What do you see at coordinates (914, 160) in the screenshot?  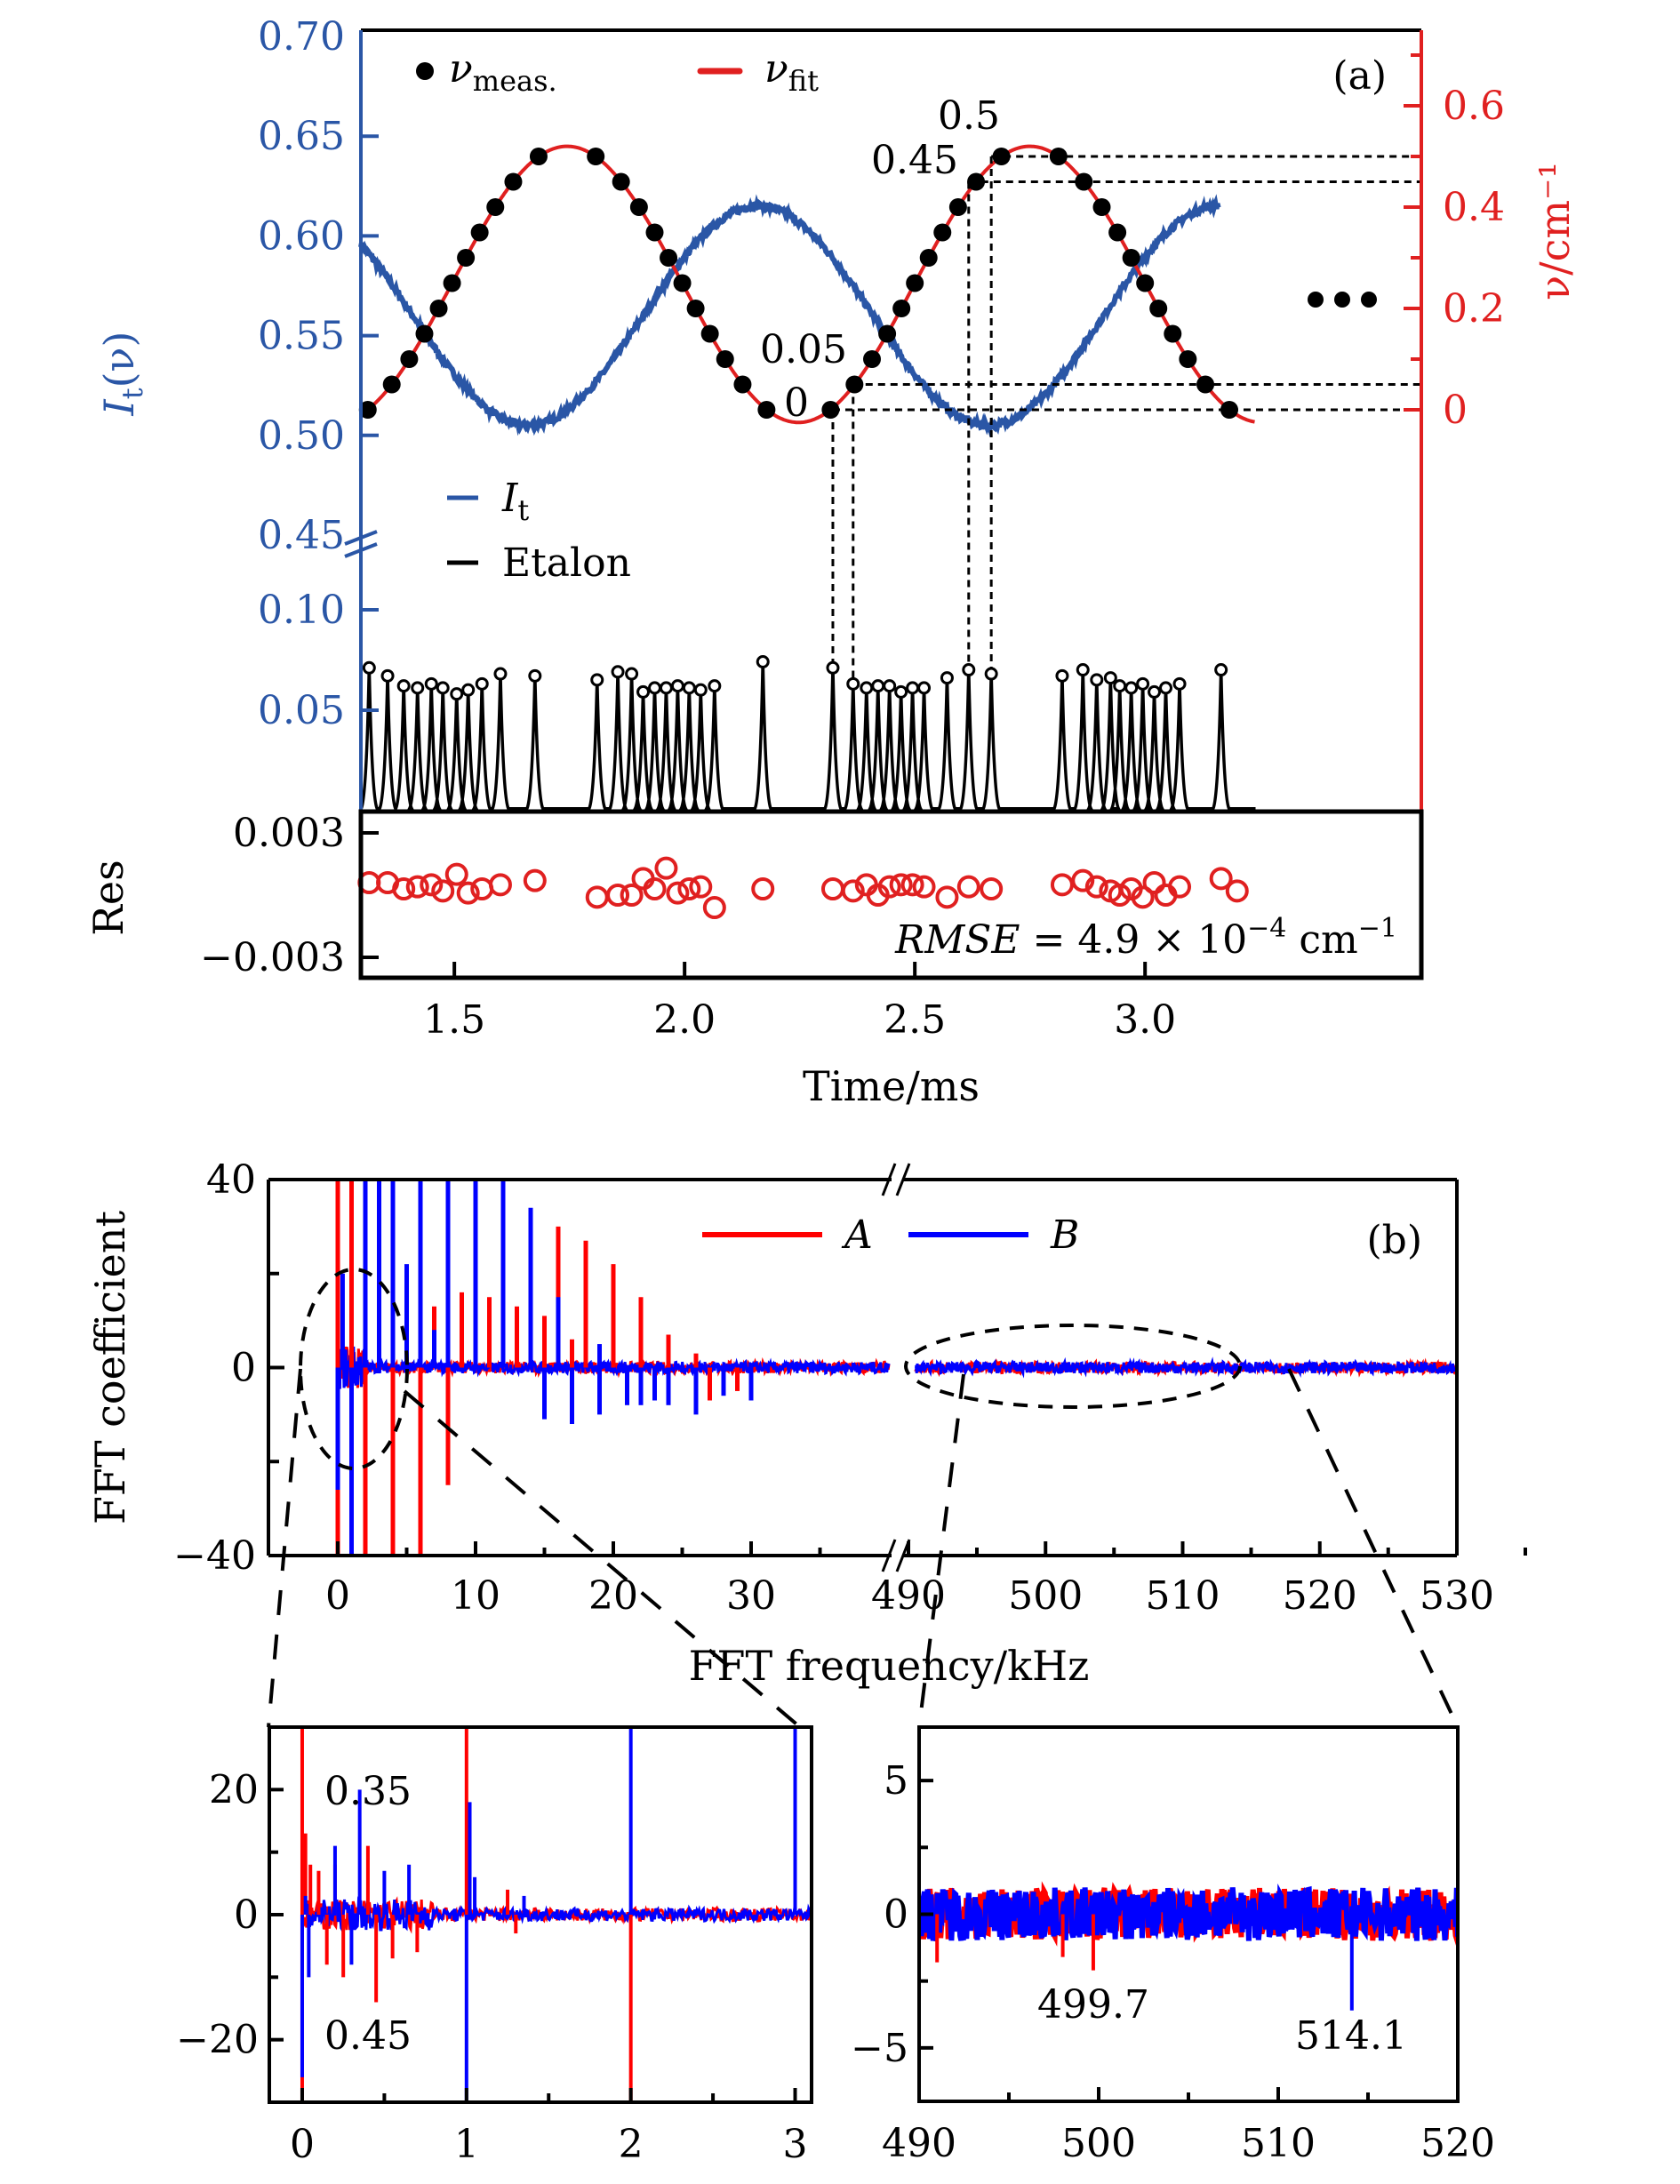 I see `annotation-0.45: 0.45` at bounding box center [914, 160].